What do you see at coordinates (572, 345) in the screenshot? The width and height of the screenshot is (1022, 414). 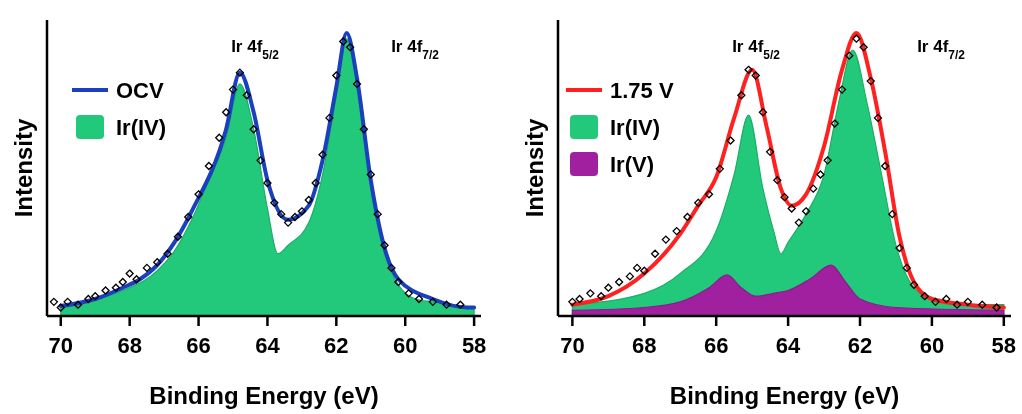 I see `x-tick-label: 70` at bounding box center [572, 345].